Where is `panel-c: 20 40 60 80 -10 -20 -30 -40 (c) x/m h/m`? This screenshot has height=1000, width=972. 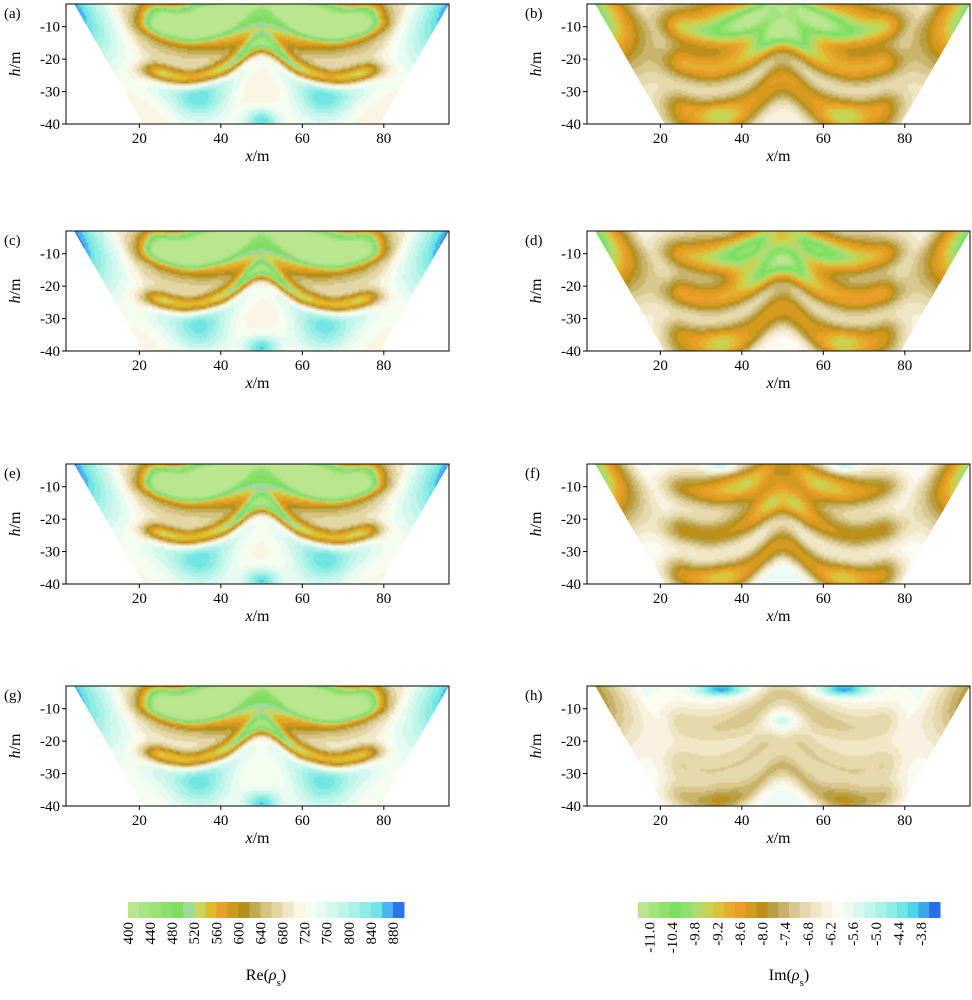 panel-c: 20 40 60 80 -10 -20 -30 -40 (c) x/m h/m is located at coordinates (227, 311).